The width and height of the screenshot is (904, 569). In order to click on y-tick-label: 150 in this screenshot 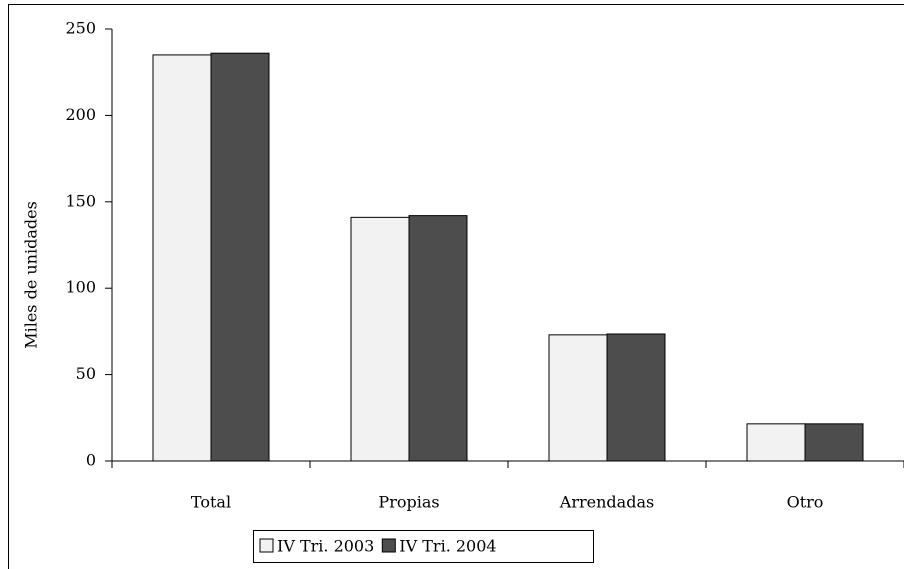, I will do `click(80, 200)`.